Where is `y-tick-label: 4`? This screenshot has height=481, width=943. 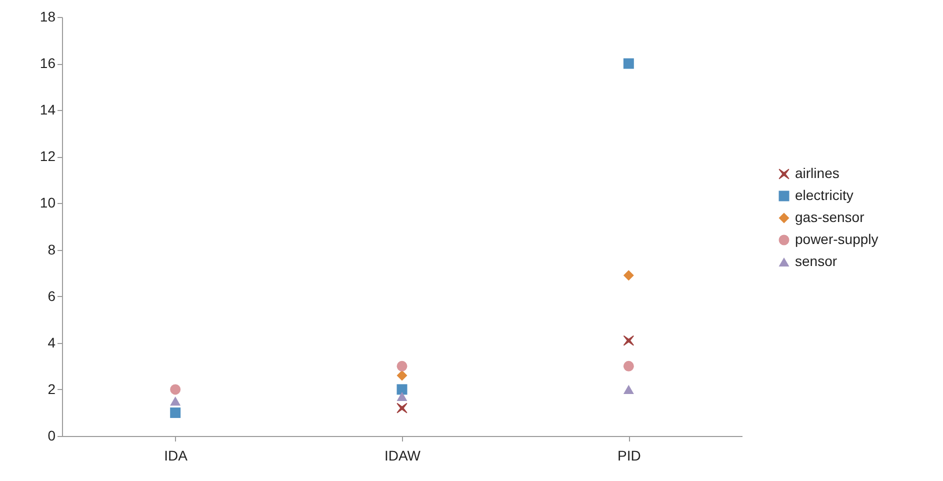
y-tick-label: 4 is located at coordinates (52, 342).